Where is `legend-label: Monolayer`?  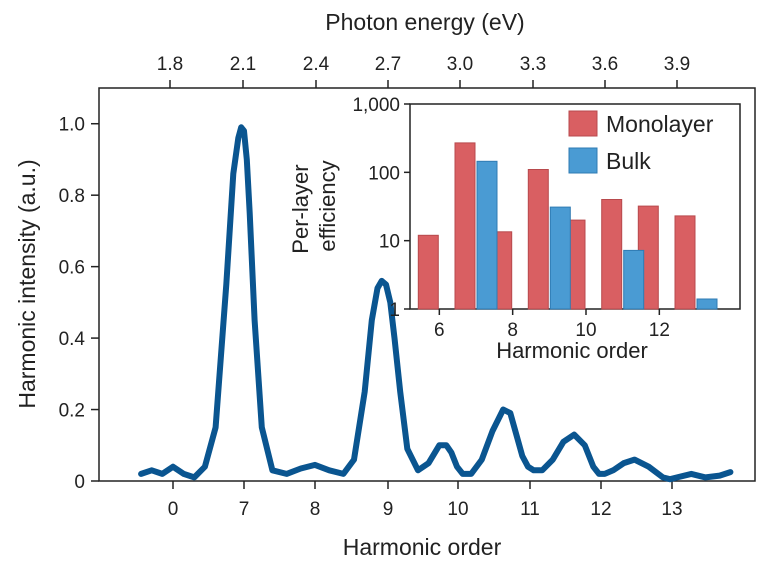 legend-label: Monolayer is located at coordinates (660, 124).